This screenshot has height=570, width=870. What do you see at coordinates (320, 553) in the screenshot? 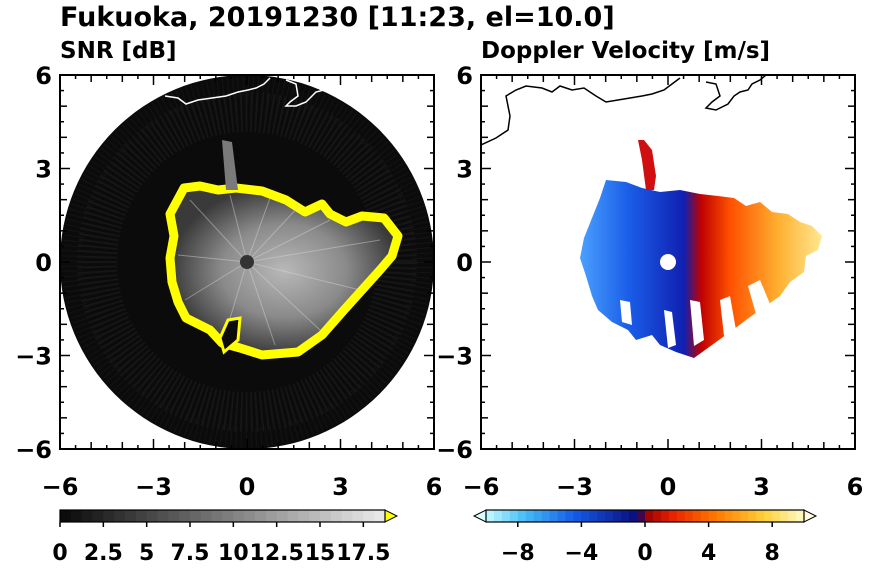
I see `snr-colorbar-label: 15` at bounding box center [320, 553].